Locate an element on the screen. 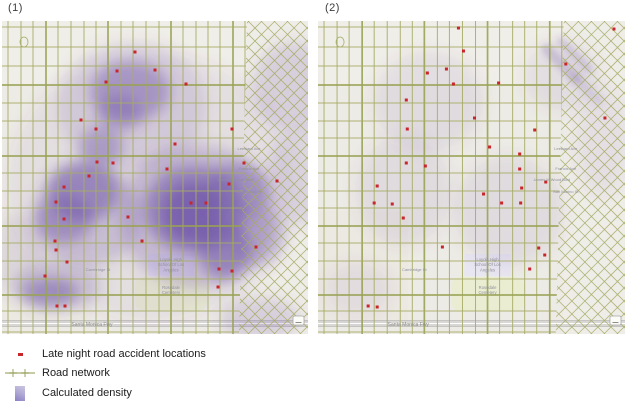  svg-text: Francis Ave is located at coordinates (250, 168).